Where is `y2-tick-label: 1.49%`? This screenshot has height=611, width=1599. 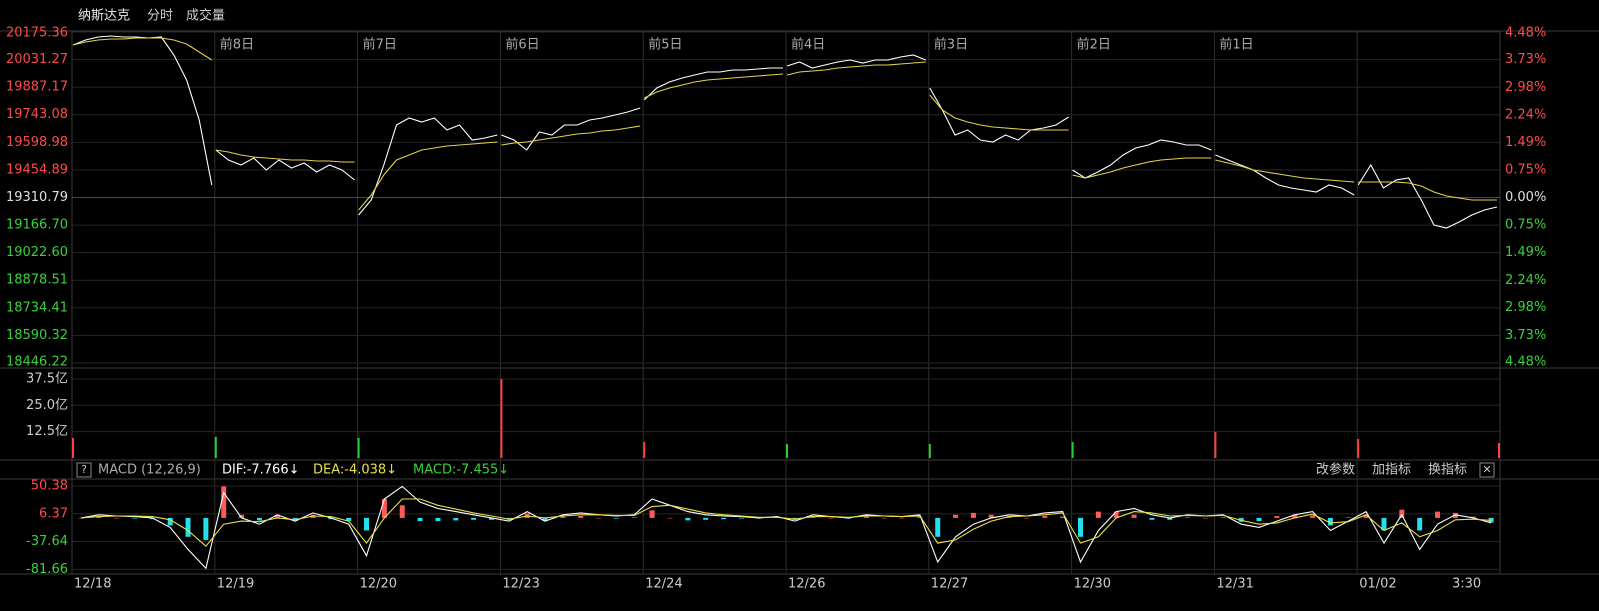 y2-tick-label: 1.49% is located at coordinates (1525, 252).